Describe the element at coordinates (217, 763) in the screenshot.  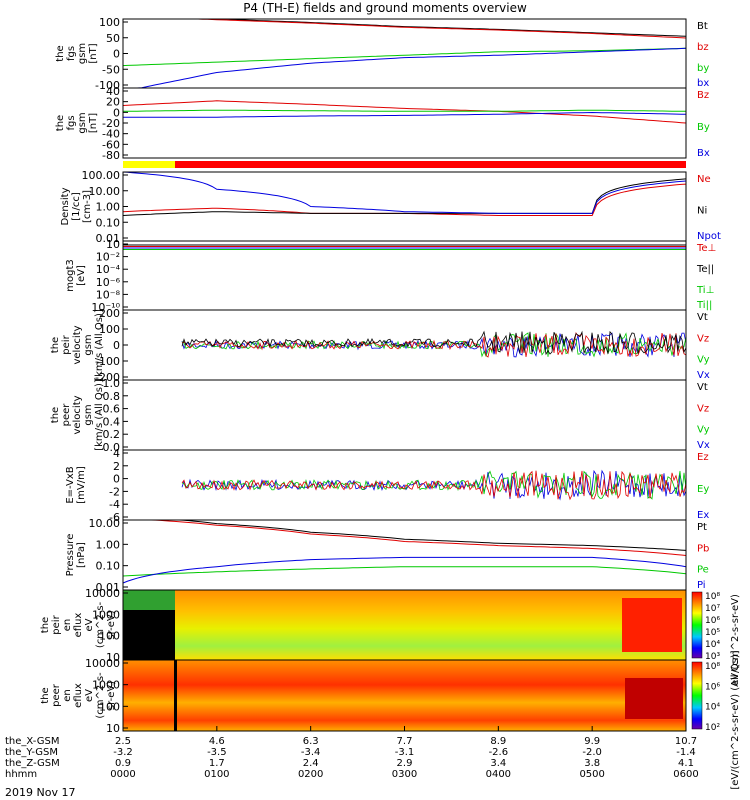
I see `x-tick-label: 1.7` at that location.